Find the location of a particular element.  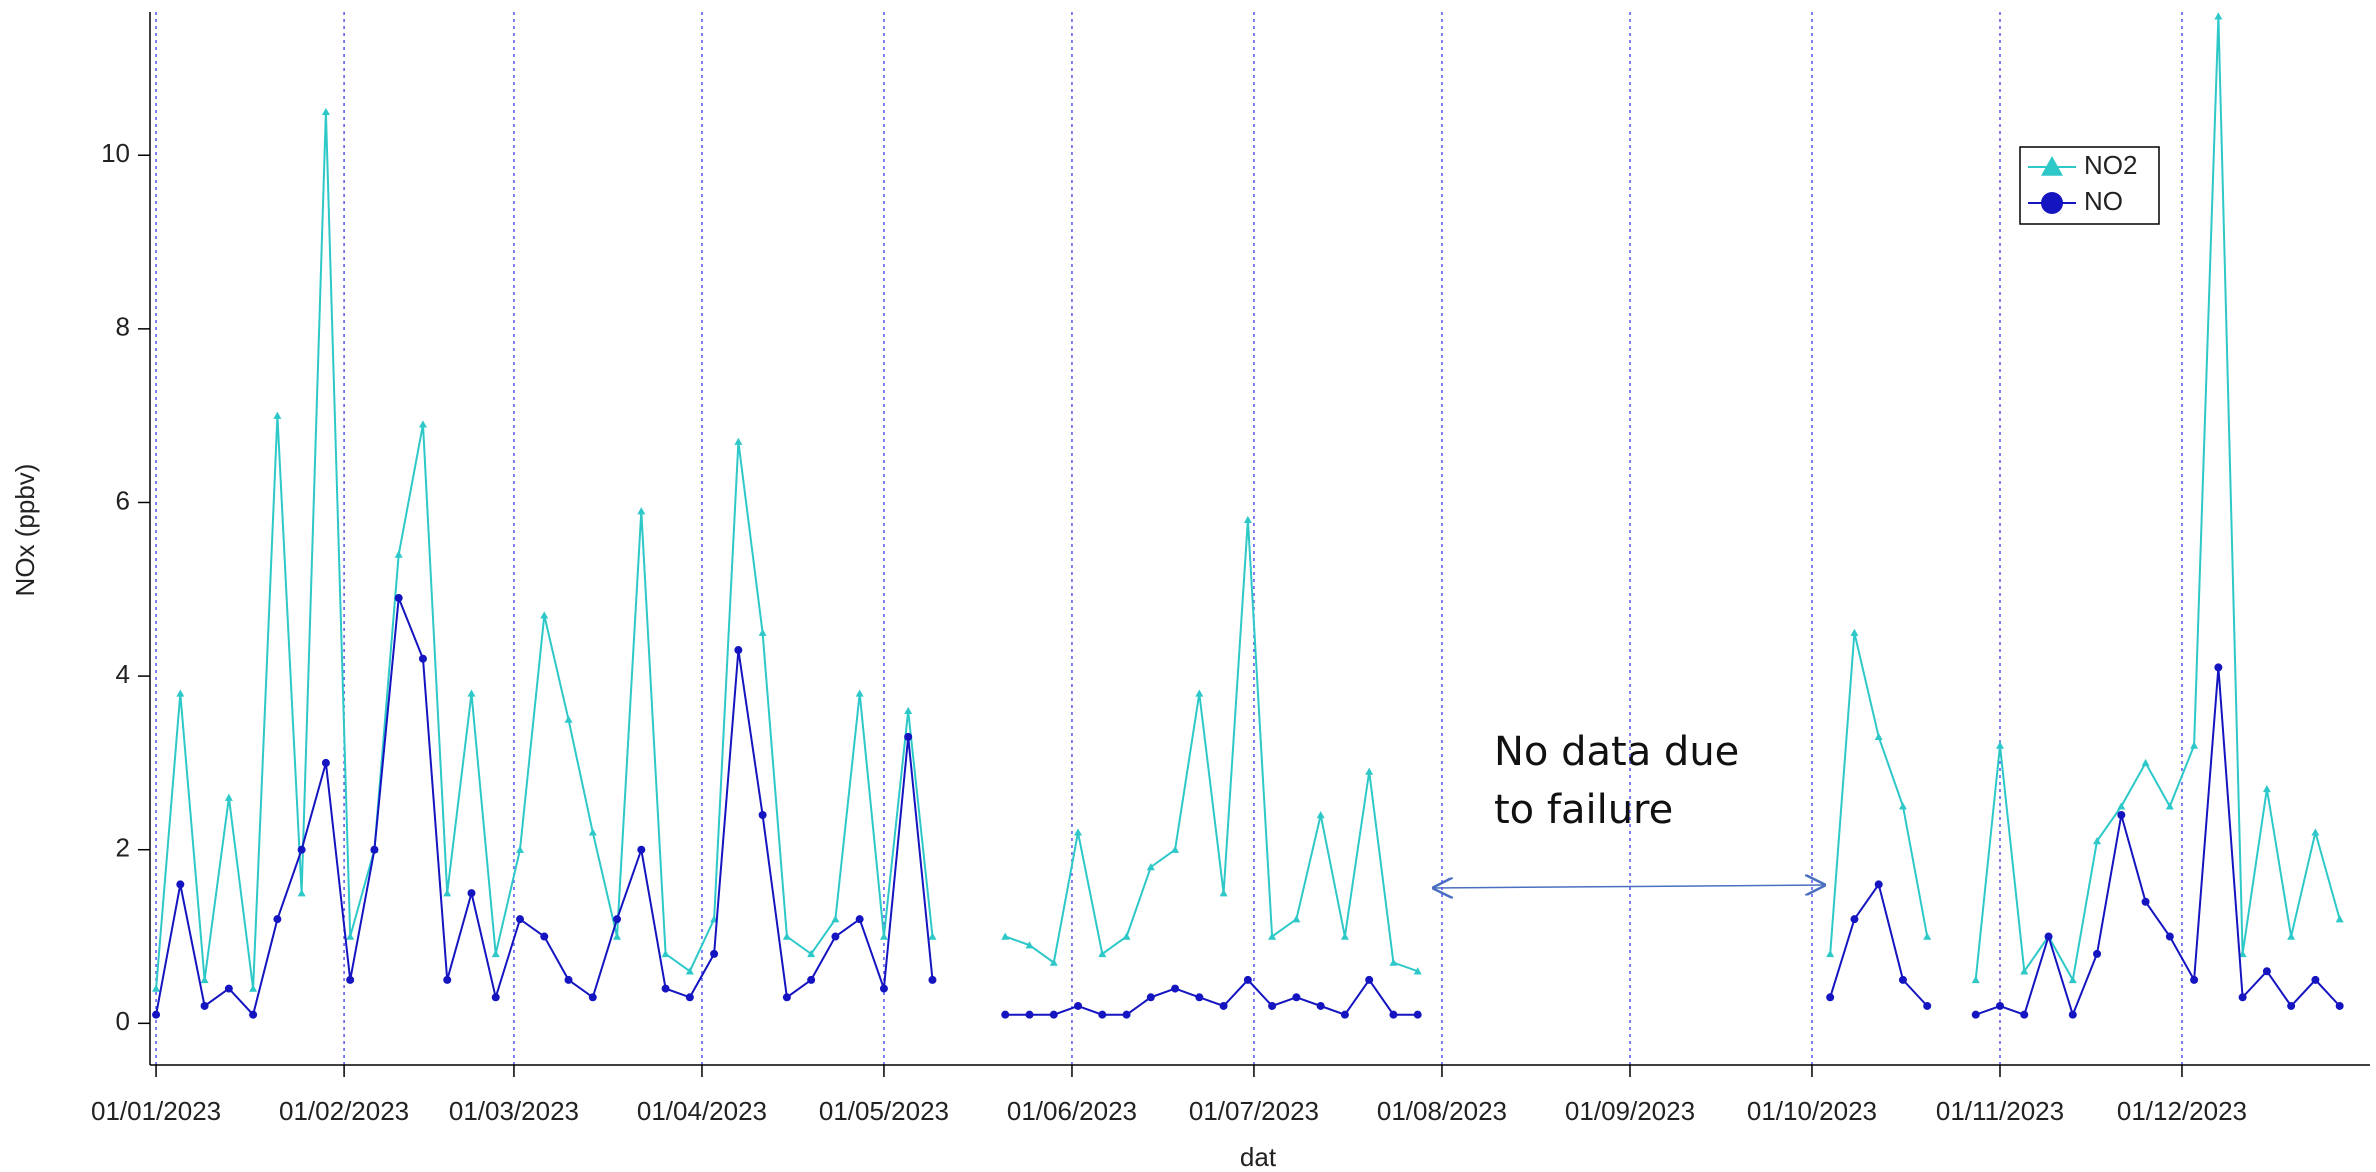

x-tick-label: 01/05/2023 is located at coordinates (884, 1111).